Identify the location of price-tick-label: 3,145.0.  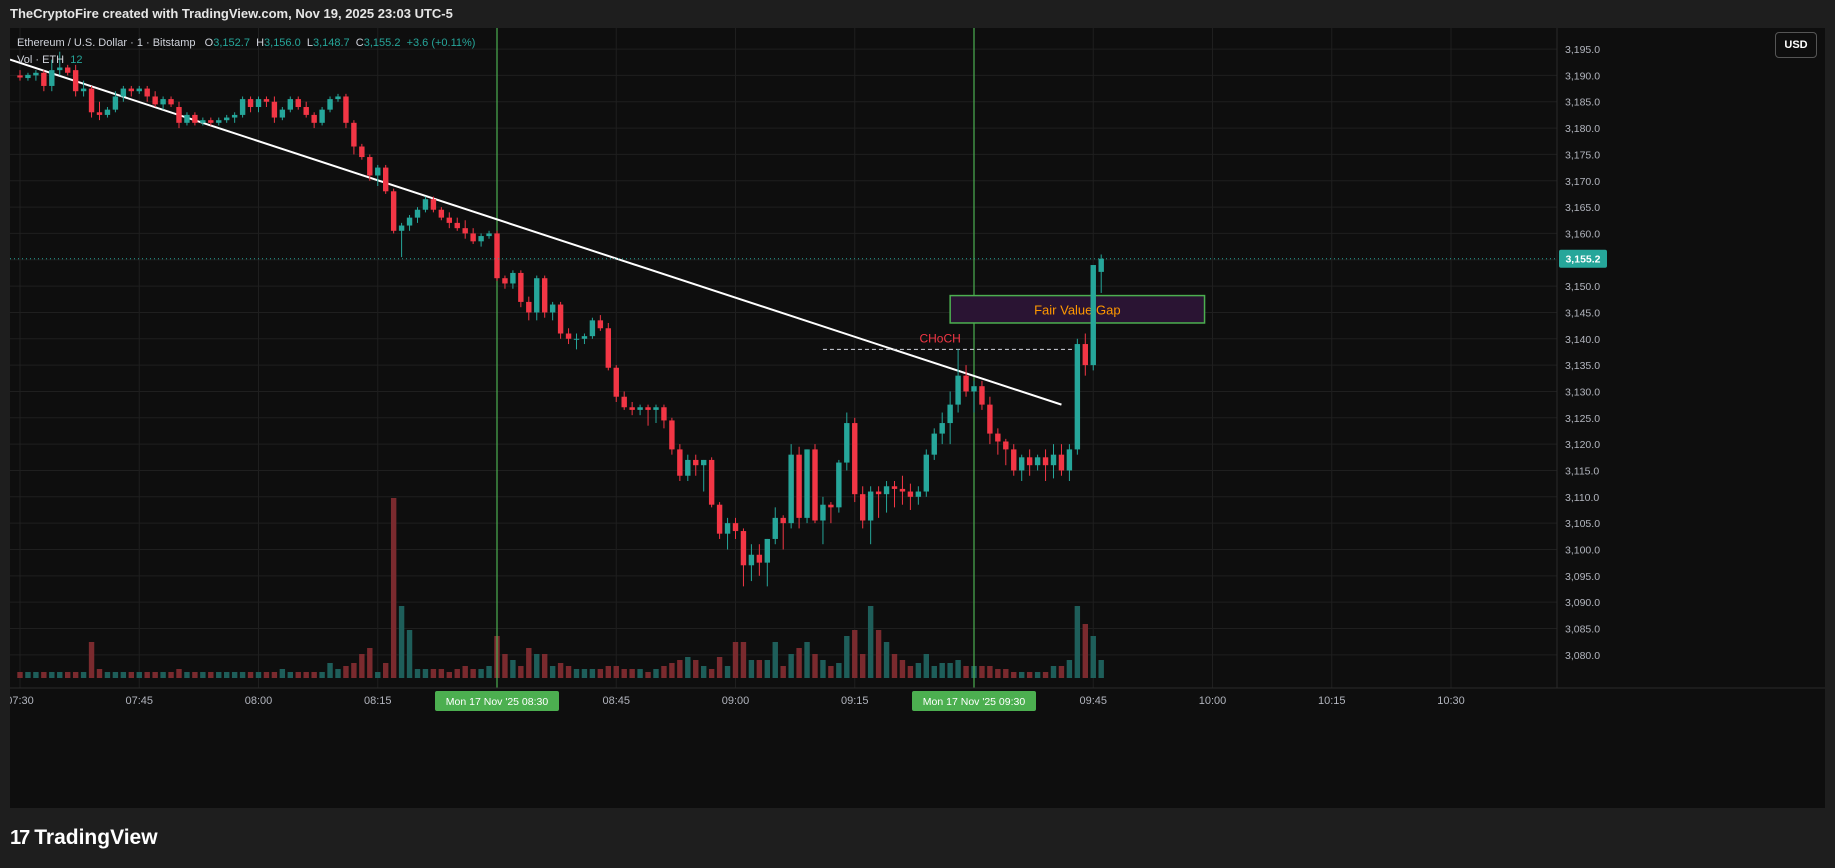
(1582, 313).